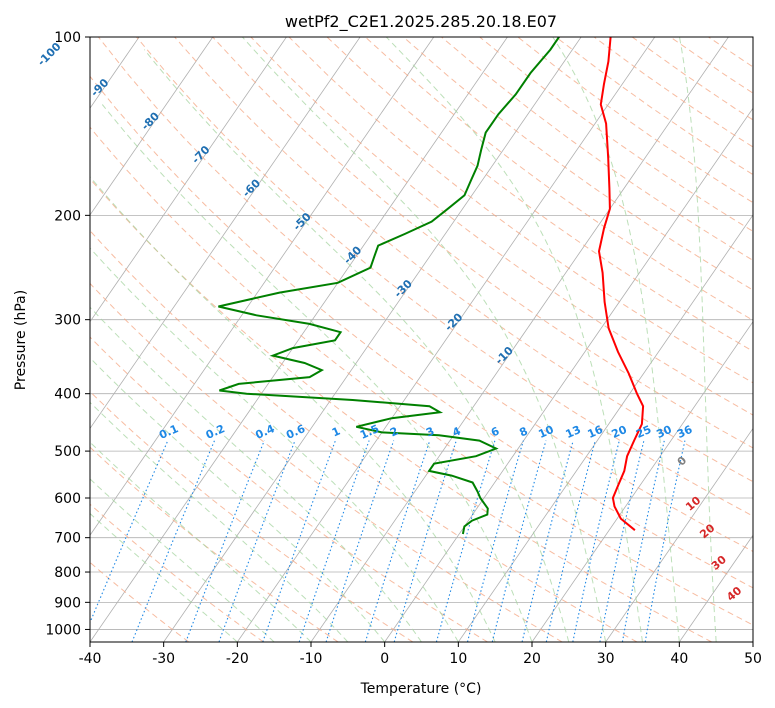 The height and width of the screenshot is (708, 775). What do you see at coordinates (215, 432) in the screenshot?
I see `mixing-ratio-label: 0.2` at bounding box center [215, 432].